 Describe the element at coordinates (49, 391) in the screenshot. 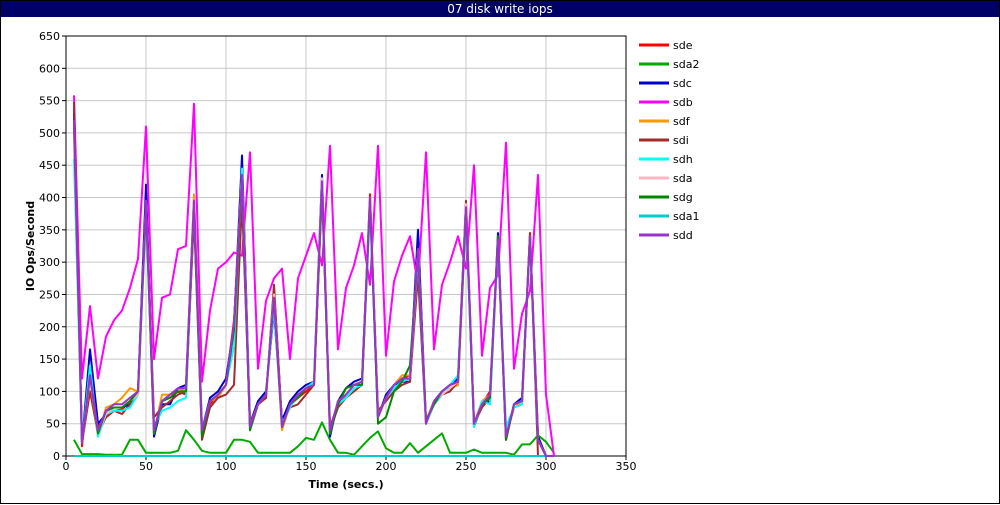

I see `y-tick-label: 100` at that location.